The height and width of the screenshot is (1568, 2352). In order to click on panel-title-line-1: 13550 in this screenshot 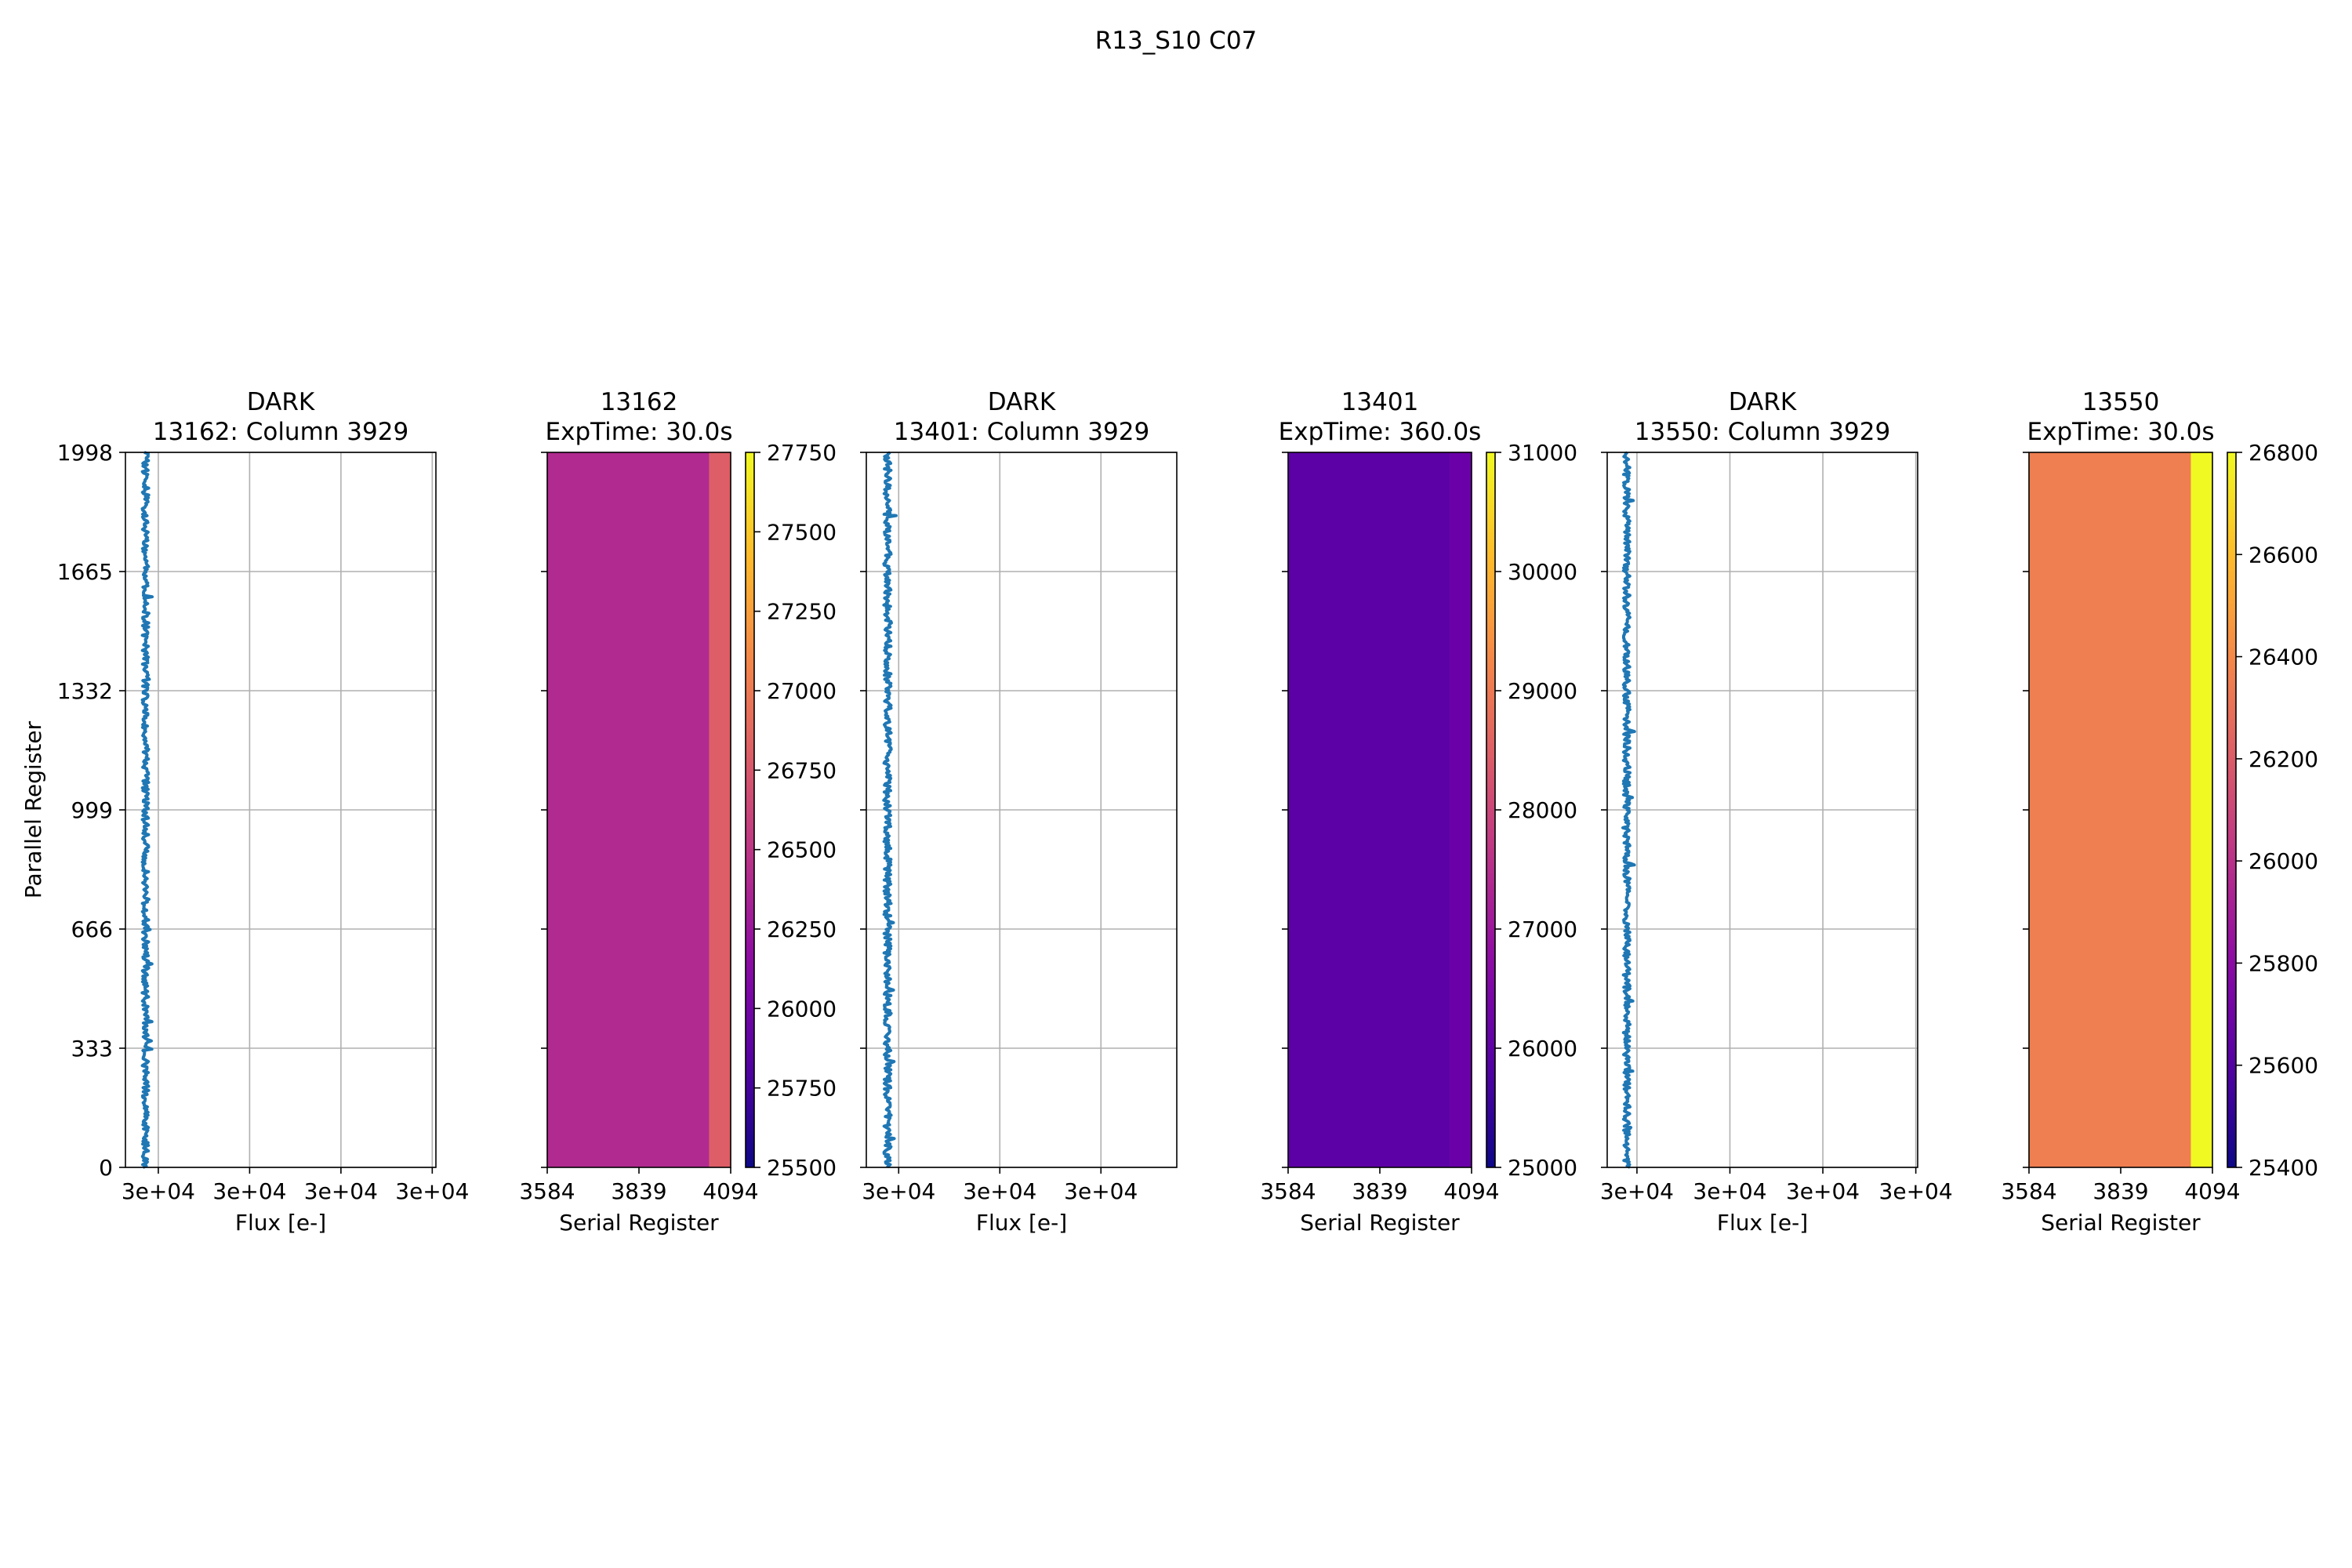, I will do `click(2121, 402)`.